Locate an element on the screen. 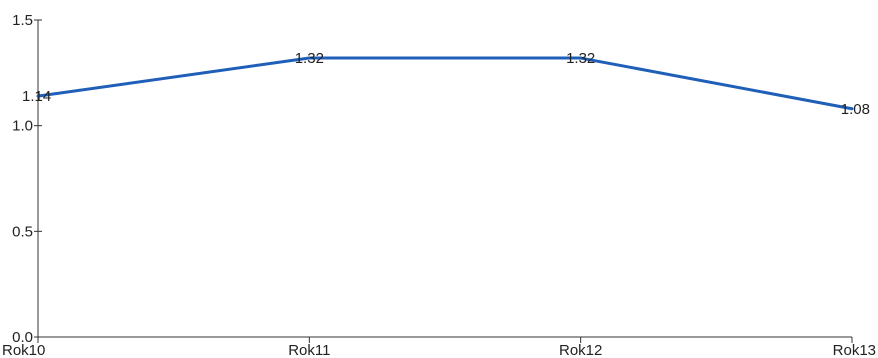 This screenshot has height=358, width=878. series-group is located at coordinates (445, 83).